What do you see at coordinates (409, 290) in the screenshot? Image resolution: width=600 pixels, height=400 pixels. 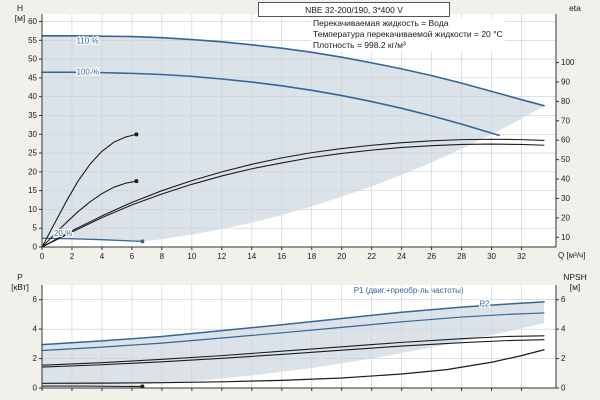 I see `curve-label: P1 (двиг.+преобр-ль частоты)` at bounding box center [409, 290].